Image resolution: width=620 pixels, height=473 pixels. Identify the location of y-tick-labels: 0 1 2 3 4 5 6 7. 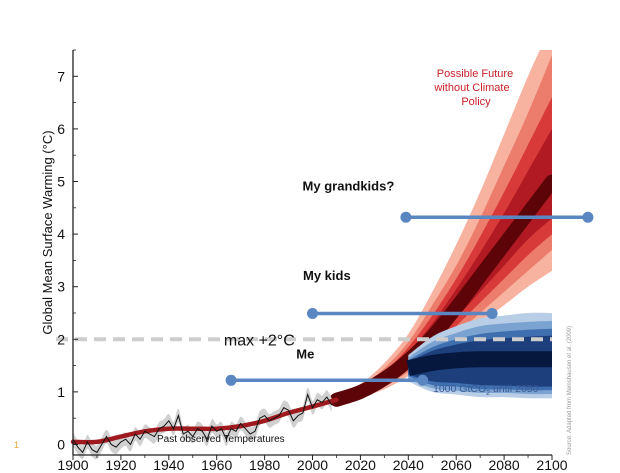
(61, 260).